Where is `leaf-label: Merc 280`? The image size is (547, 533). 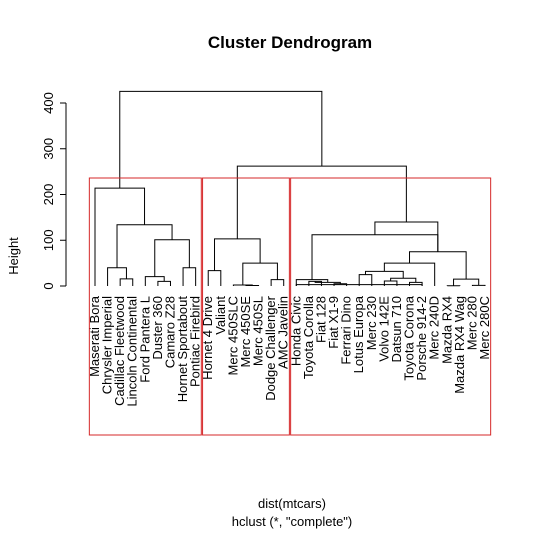
leaf-label: Merc 280 is located at coordinates (471, 323).